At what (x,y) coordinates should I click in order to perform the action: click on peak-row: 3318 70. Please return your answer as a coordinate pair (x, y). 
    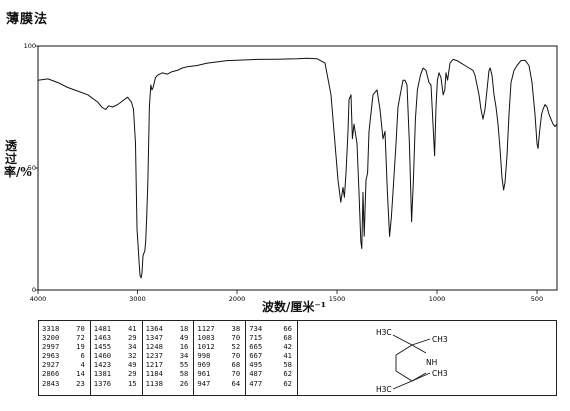
    Looking at the image, I should click on (66, 328).